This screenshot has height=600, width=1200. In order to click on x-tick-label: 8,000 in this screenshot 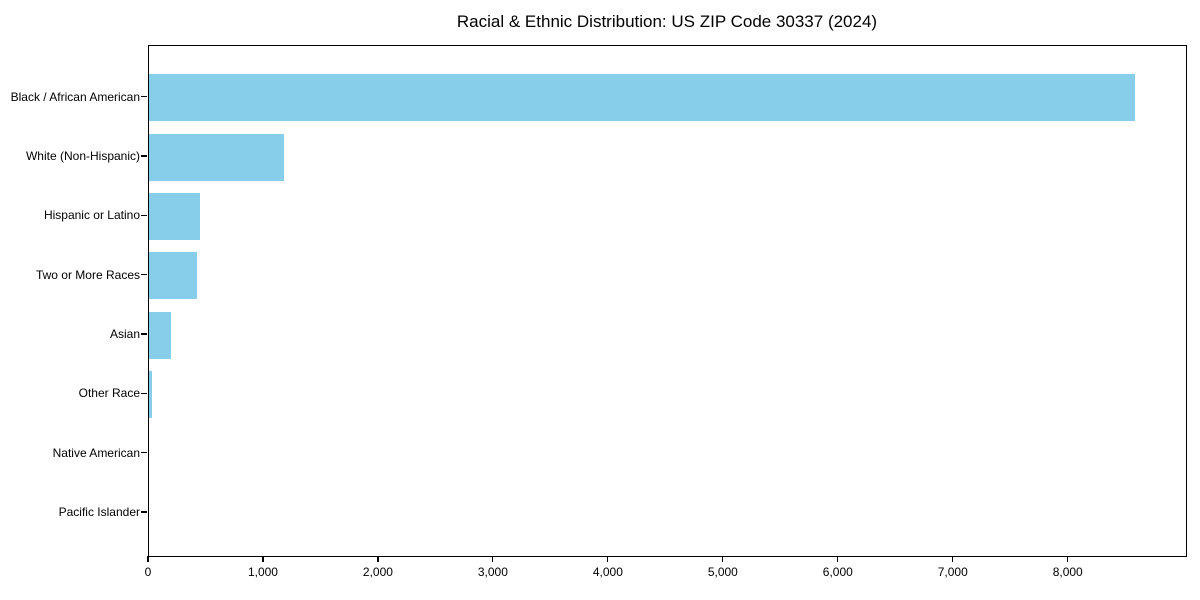, I will do `click(1067, 572)`.